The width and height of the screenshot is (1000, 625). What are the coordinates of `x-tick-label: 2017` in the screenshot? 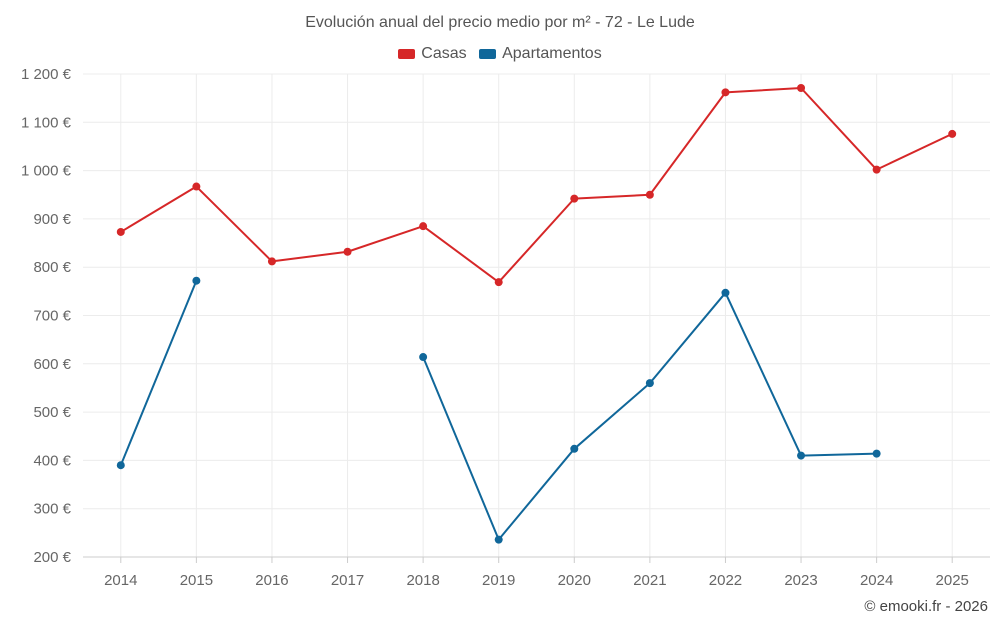 It's located at (347, 580).